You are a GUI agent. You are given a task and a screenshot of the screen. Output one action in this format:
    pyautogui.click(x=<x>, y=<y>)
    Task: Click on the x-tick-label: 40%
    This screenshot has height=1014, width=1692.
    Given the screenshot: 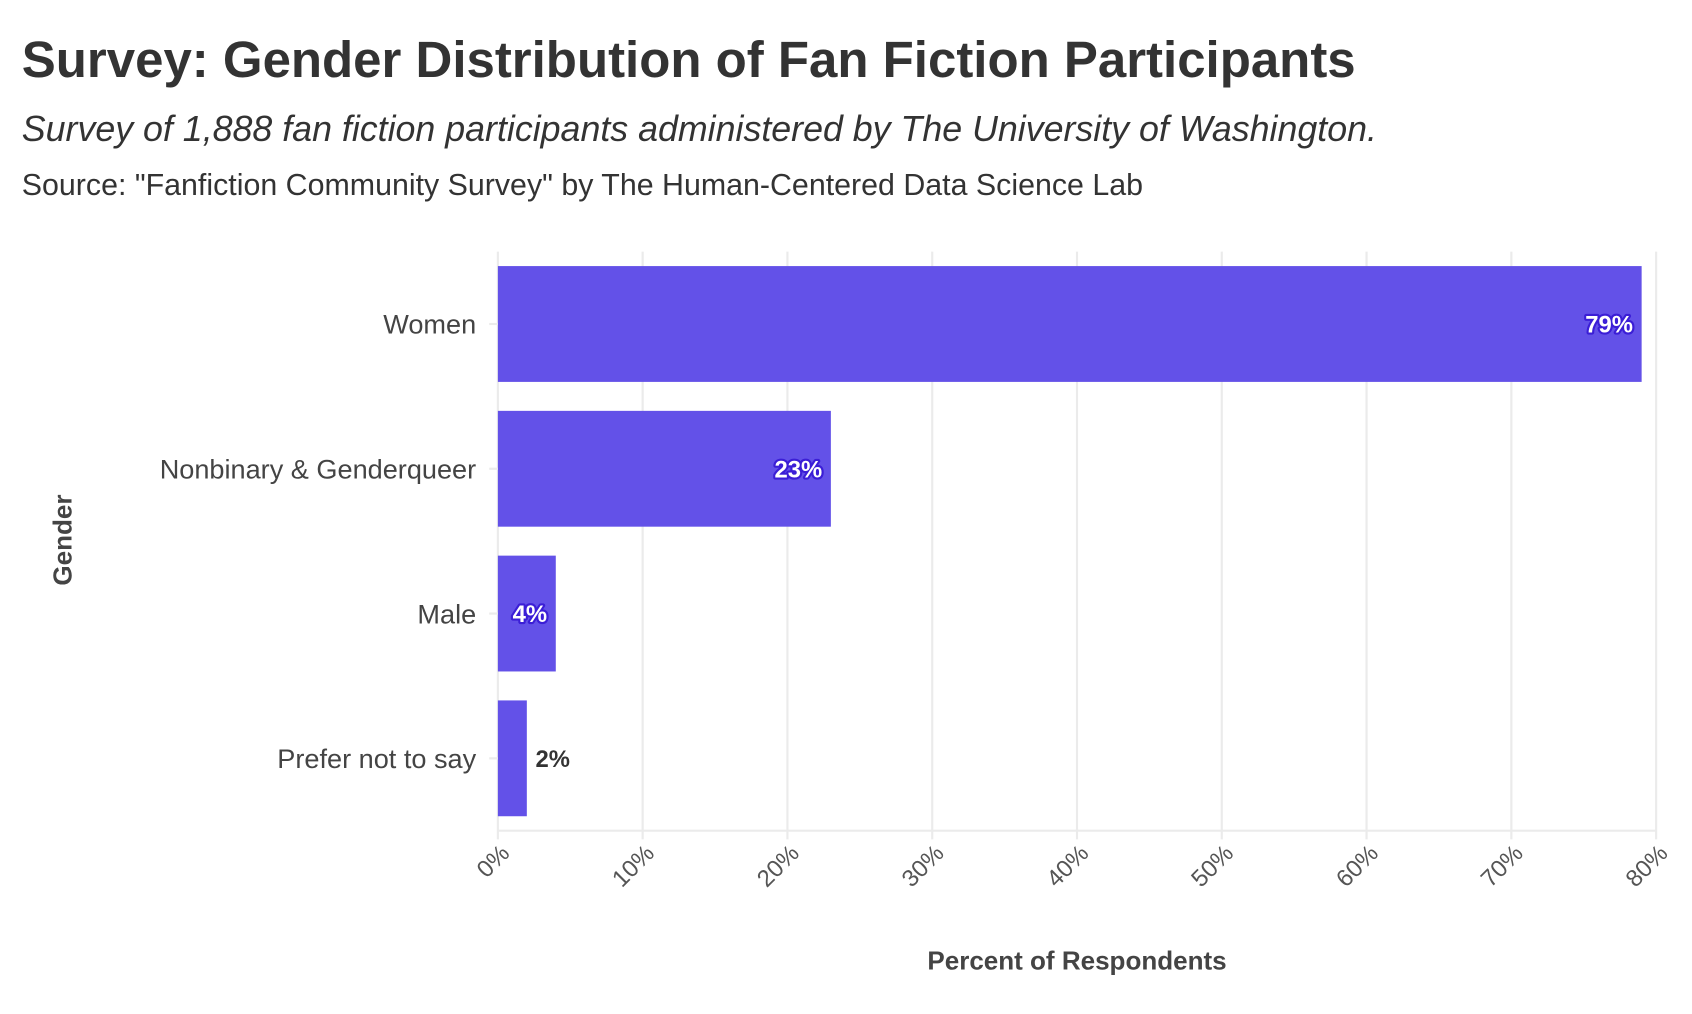 What is the action you would take?
    pyautogui.click(x=1067, y=866)
    